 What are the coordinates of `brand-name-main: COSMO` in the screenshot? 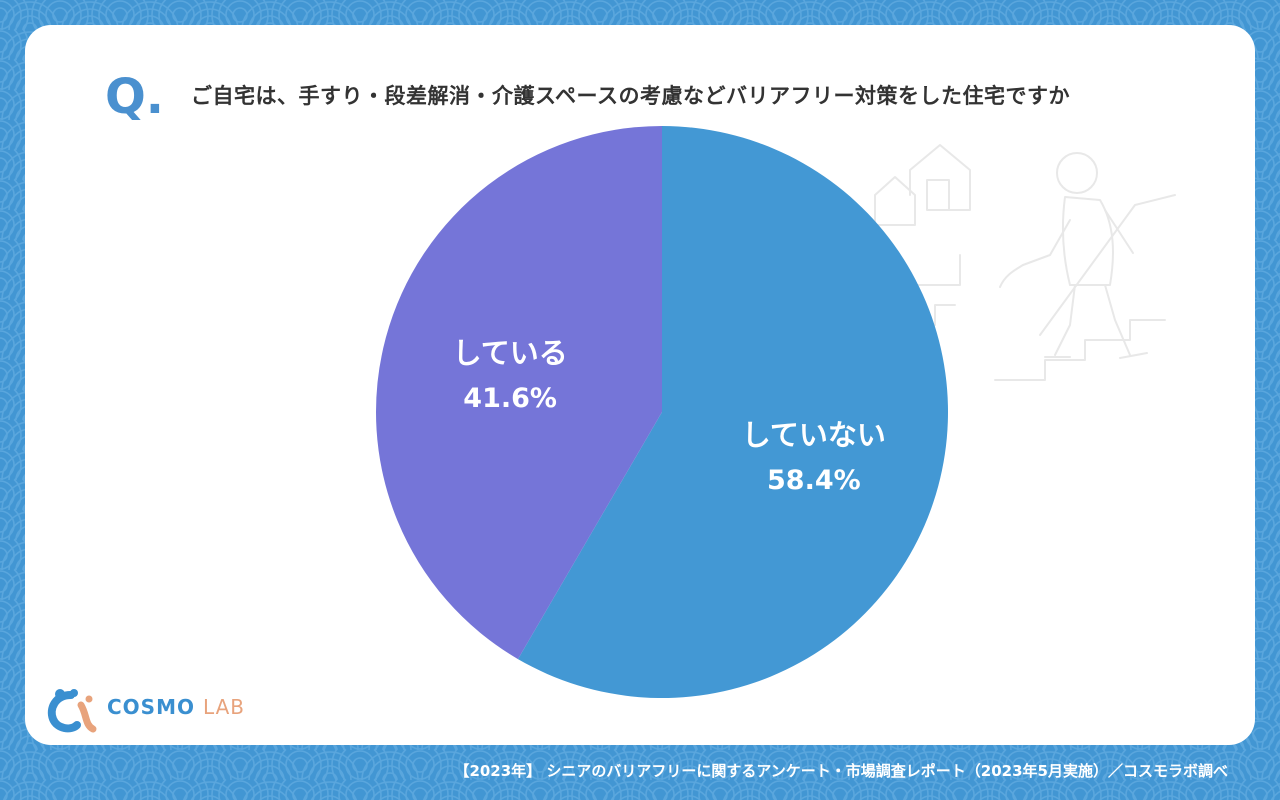 It's located at (151, 707).